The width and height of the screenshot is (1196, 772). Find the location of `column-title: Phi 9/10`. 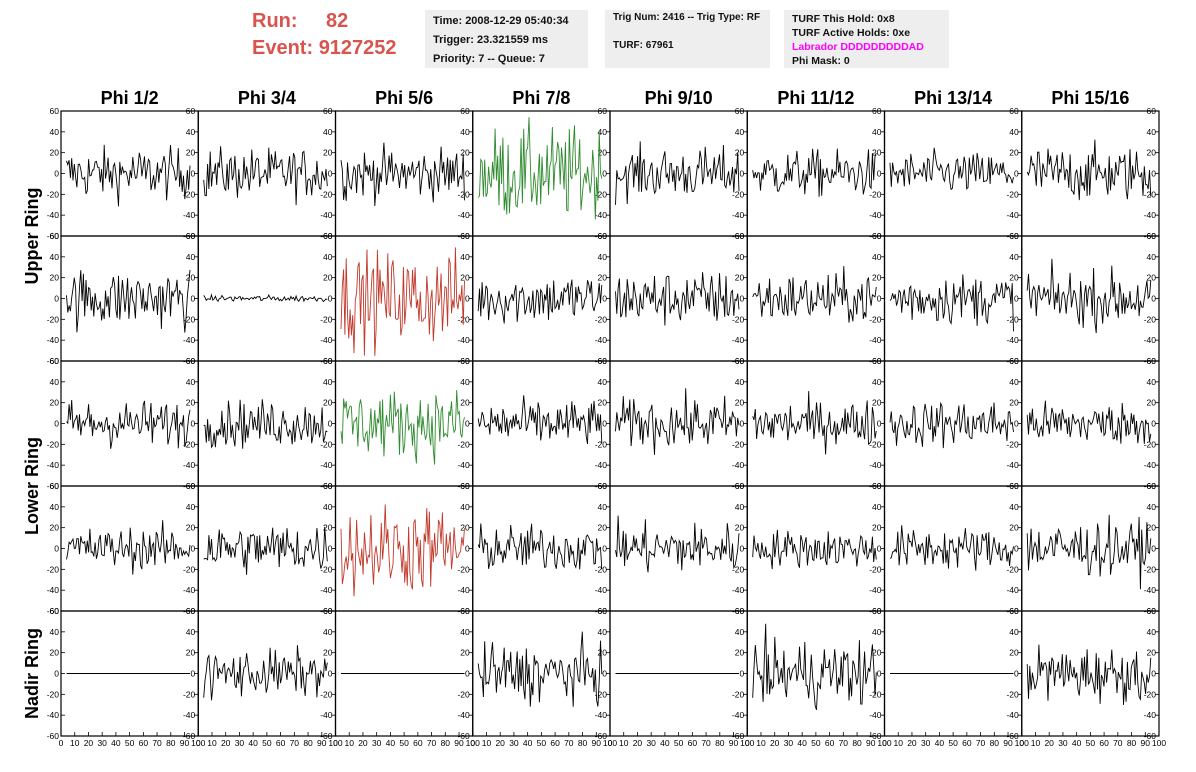

column-title: Phi 9/10 is located at coordinates (679, 98).